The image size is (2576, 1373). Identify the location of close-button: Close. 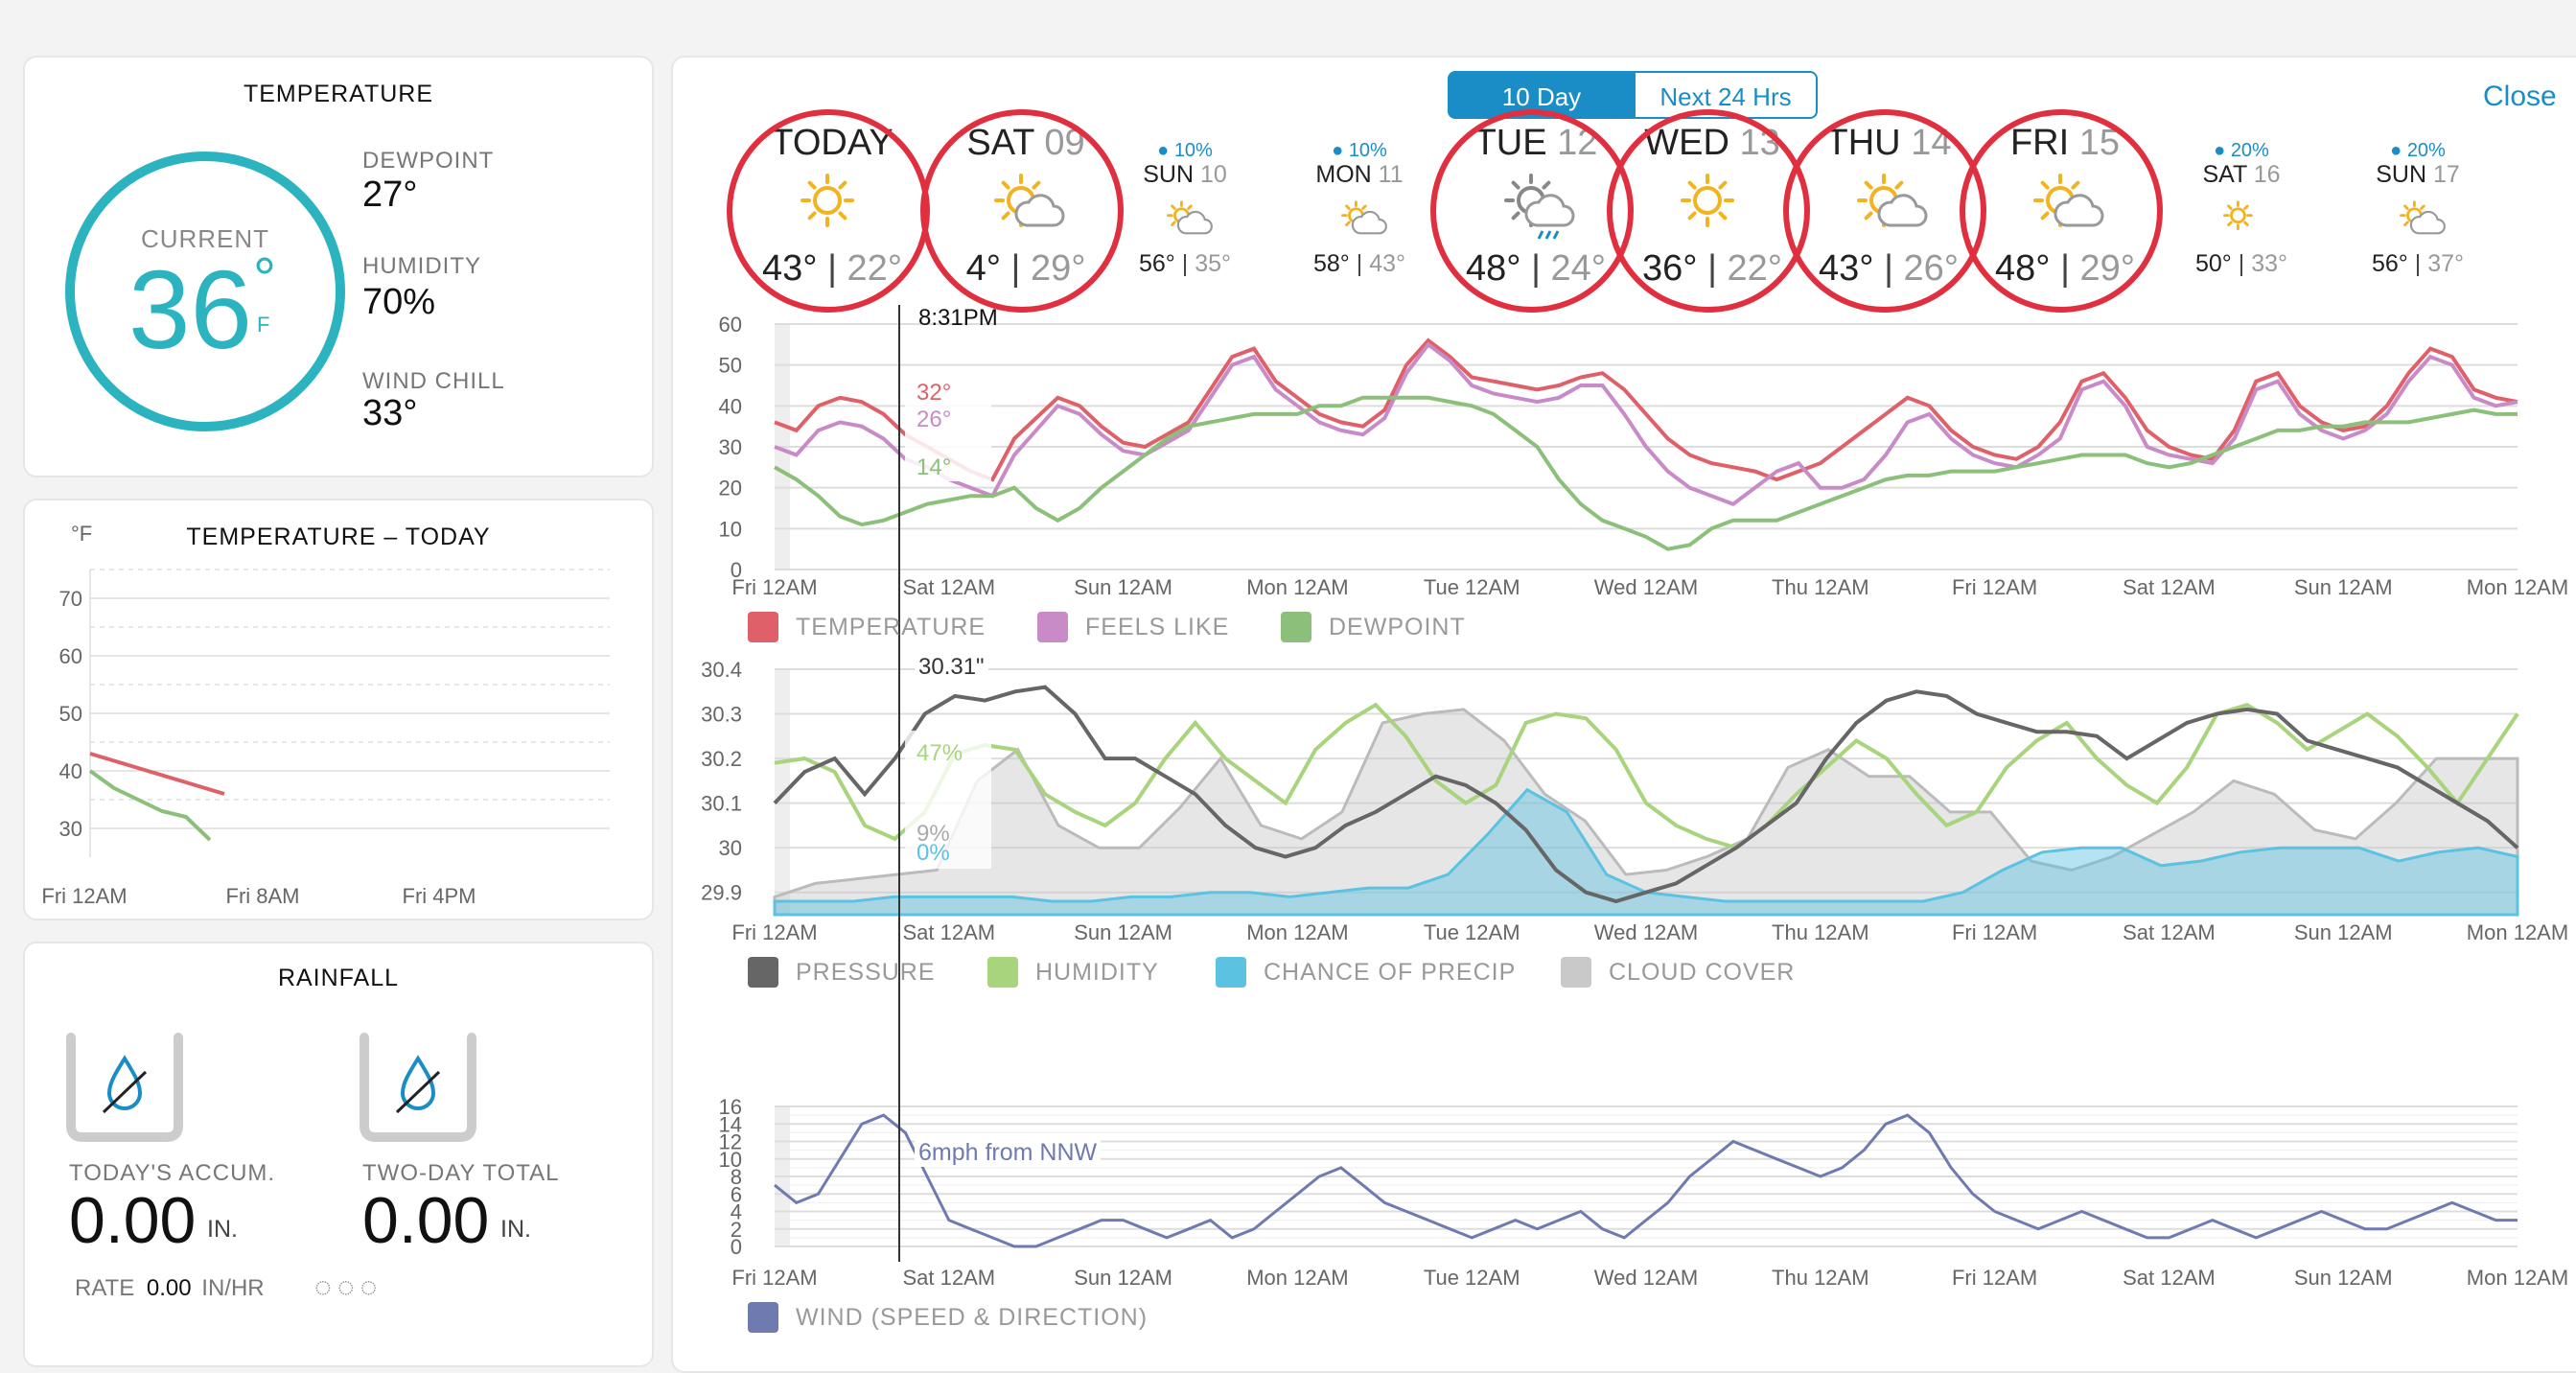
(2520, 96).